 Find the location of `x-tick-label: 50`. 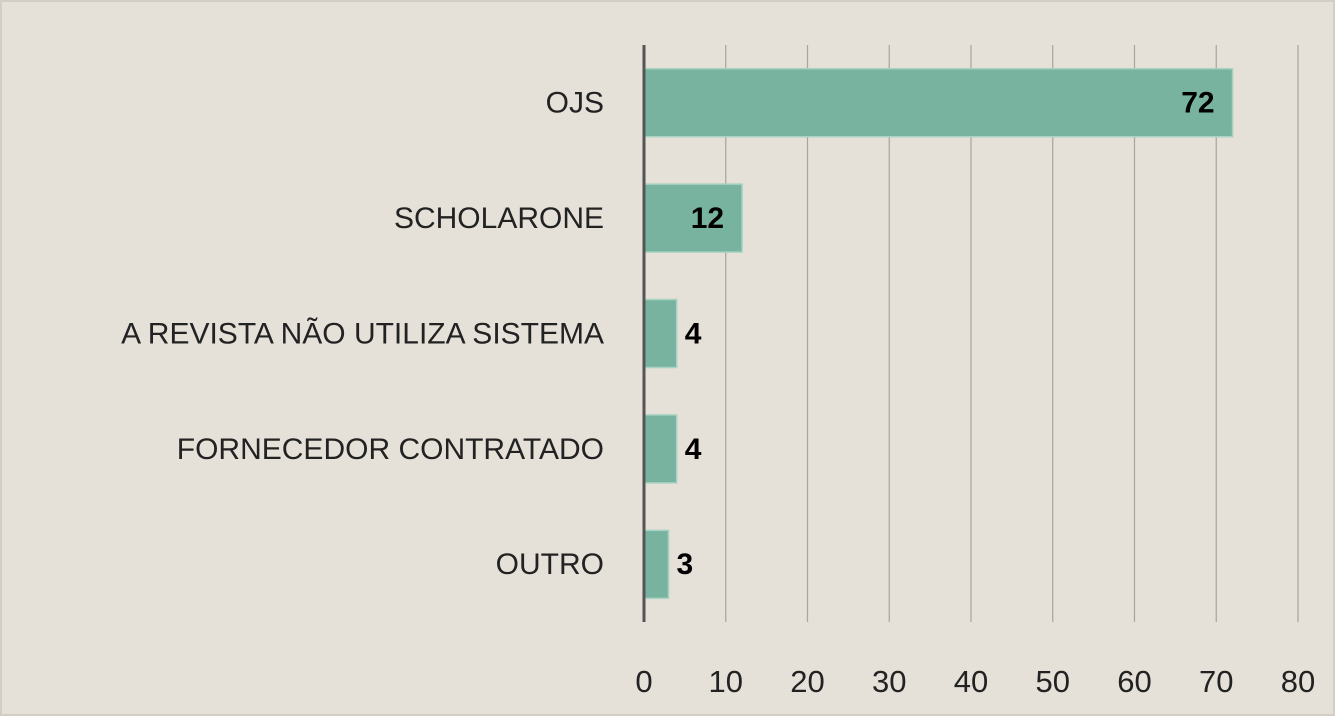

x-tick-label: 50 is located at coordinates (1053, 681).